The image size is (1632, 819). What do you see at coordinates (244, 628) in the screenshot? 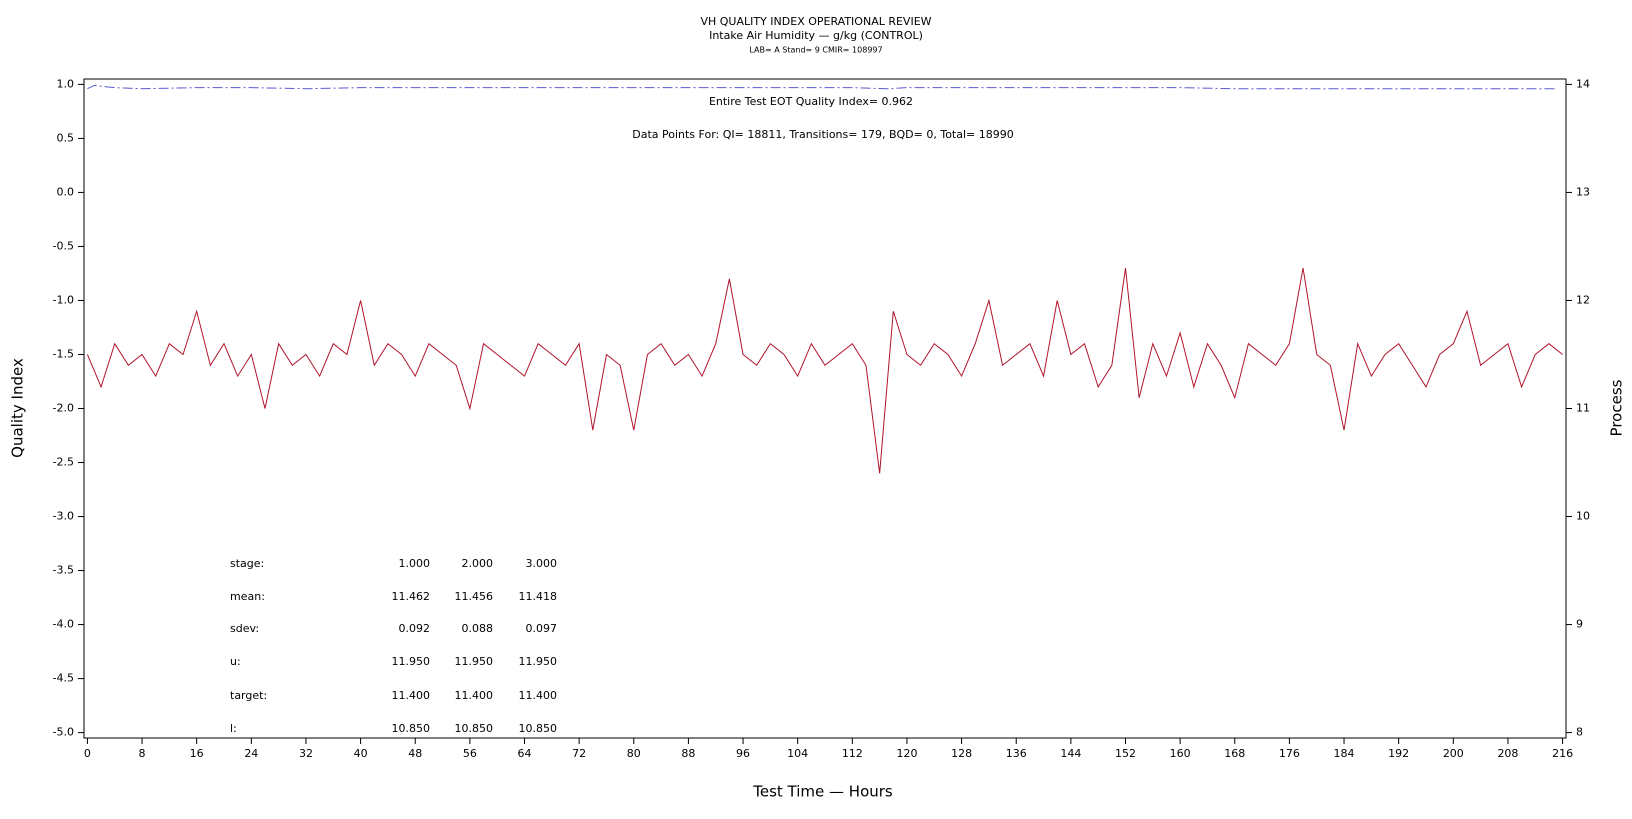
I see `stats-cell: sdev:` at bounding box center [244, 628].